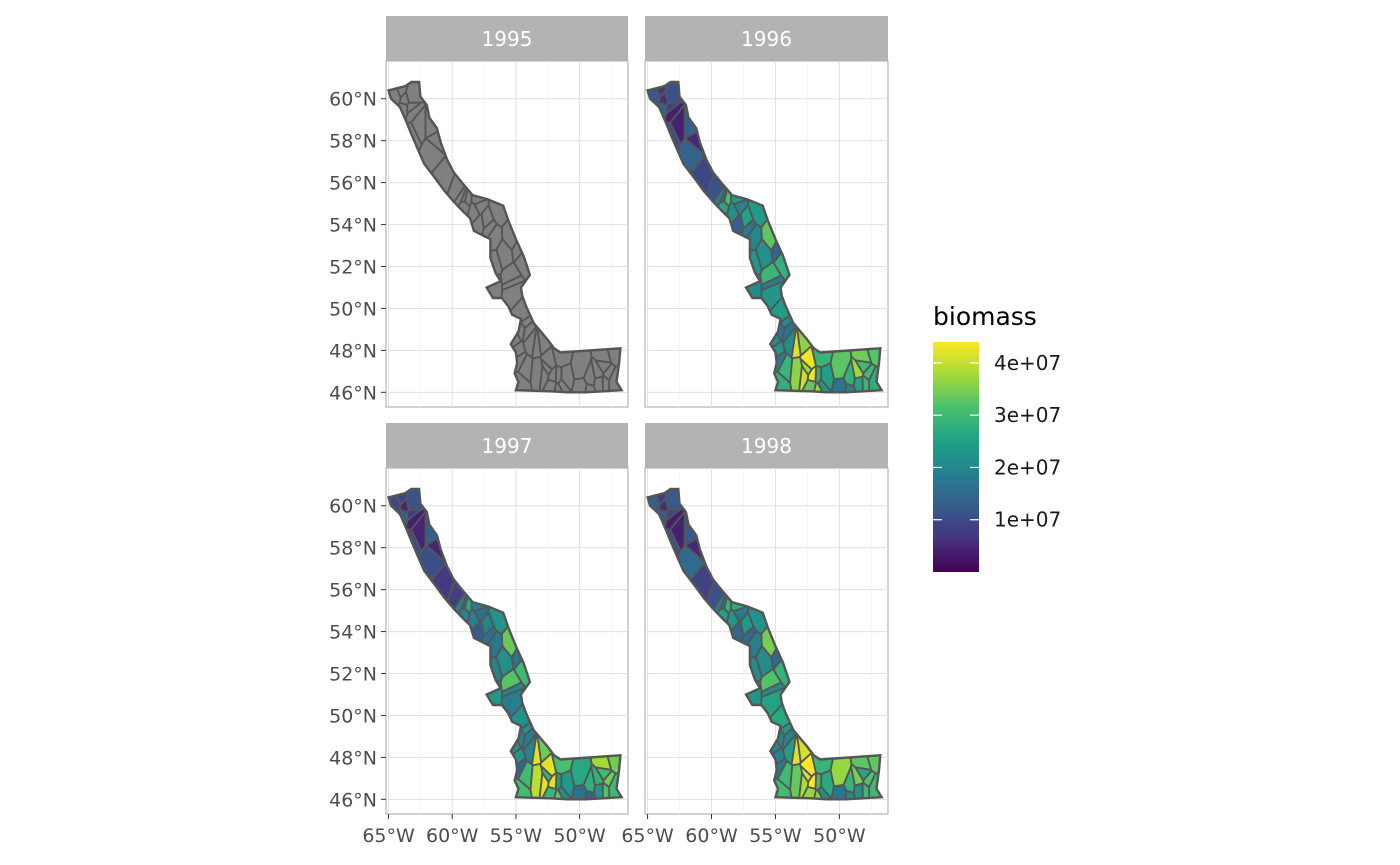  I want to click on facet-strip-label: 1996, so click(766, 39).